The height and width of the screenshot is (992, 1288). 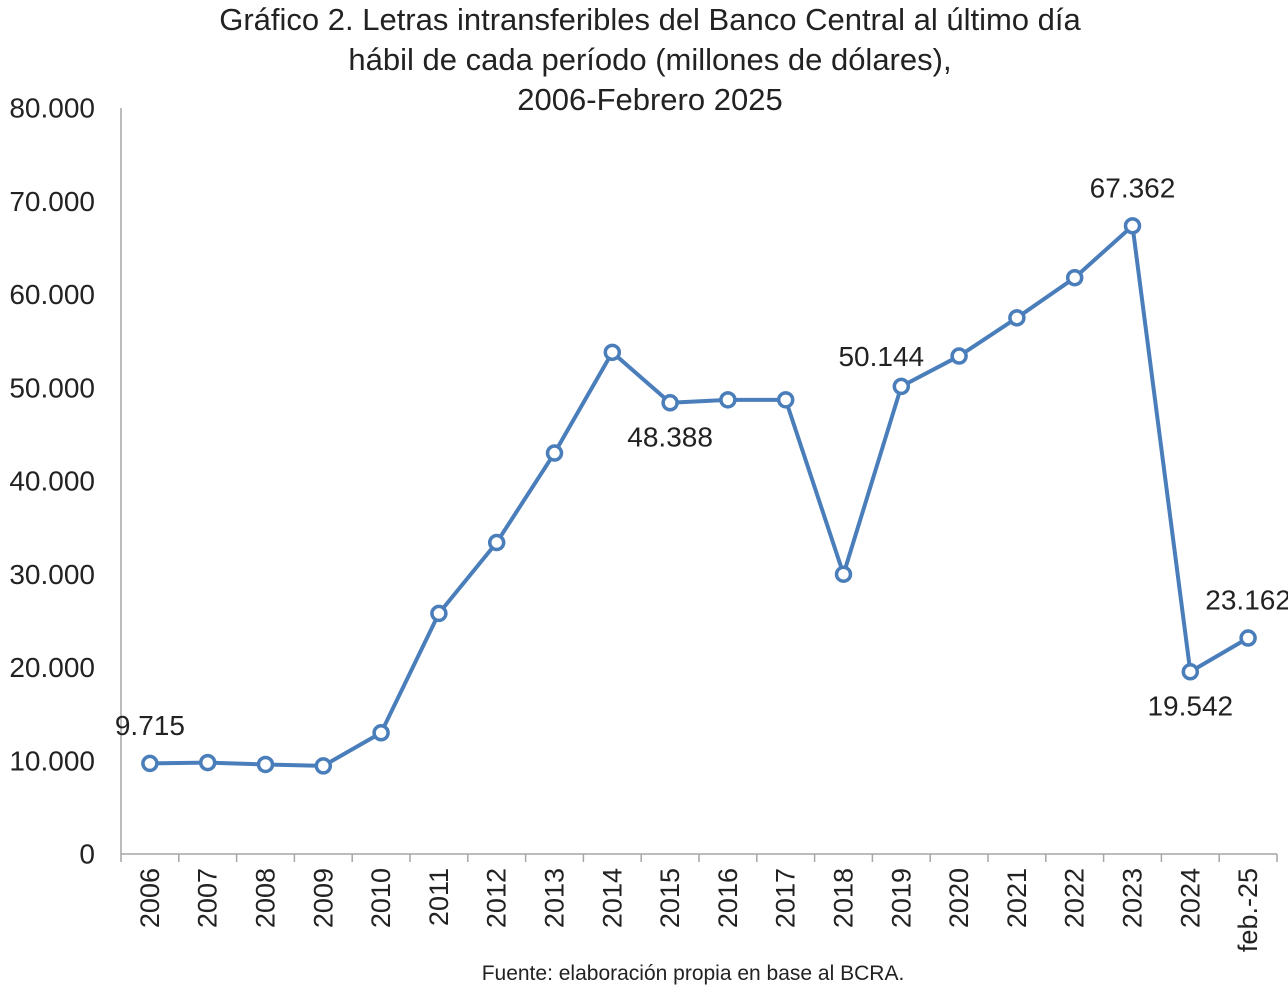 What do you see at coordinates (52, 667) in the screenshot?
I see `y-tick-label: 20.000` at bounding box center [52, 667].